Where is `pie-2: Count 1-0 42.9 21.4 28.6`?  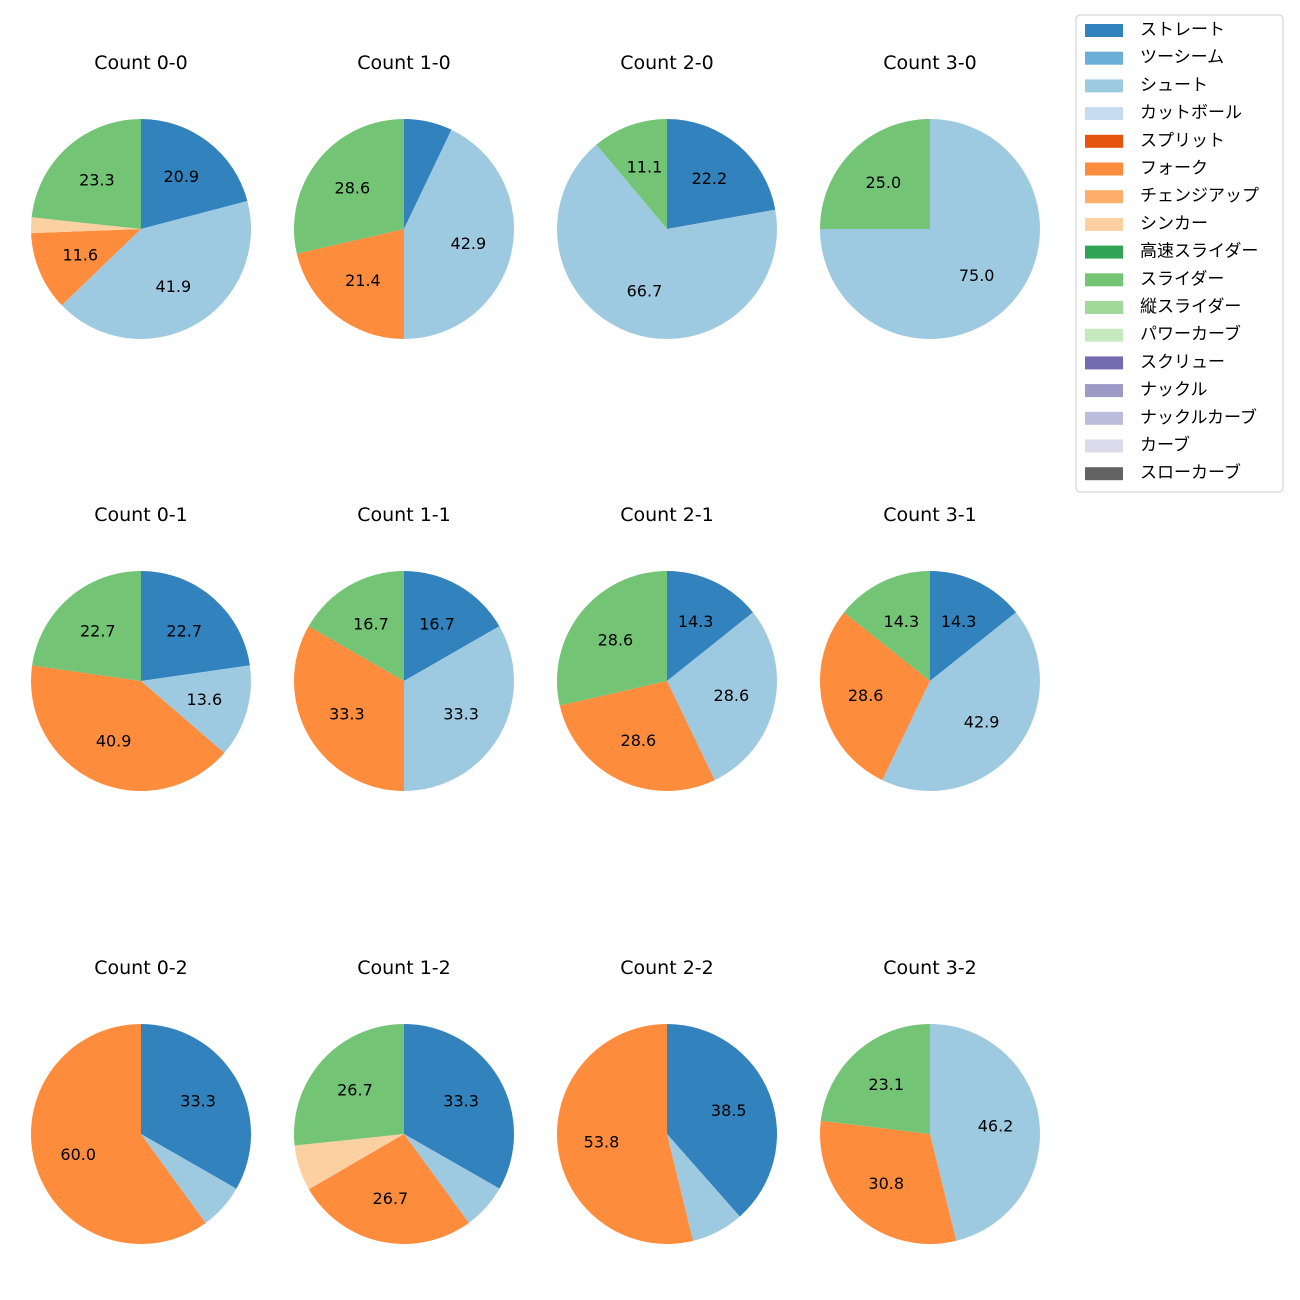
pie-2: Count 1-0 42.9 21.4 28.6 is located at coordinates (404, 195).